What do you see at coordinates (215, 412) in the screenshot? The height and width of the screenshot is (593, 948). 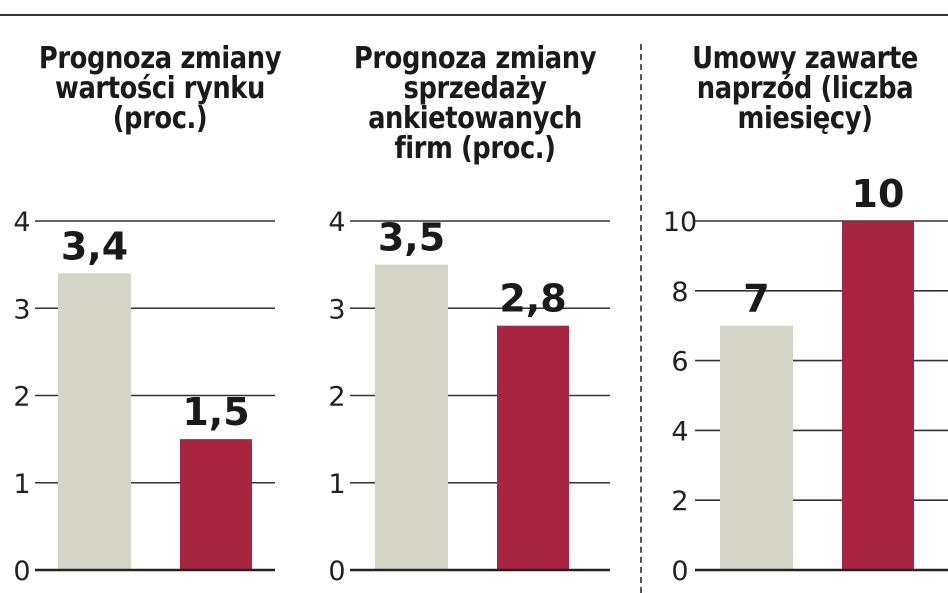 I see `value-label: 1,5` at bounding box center [215, 412].